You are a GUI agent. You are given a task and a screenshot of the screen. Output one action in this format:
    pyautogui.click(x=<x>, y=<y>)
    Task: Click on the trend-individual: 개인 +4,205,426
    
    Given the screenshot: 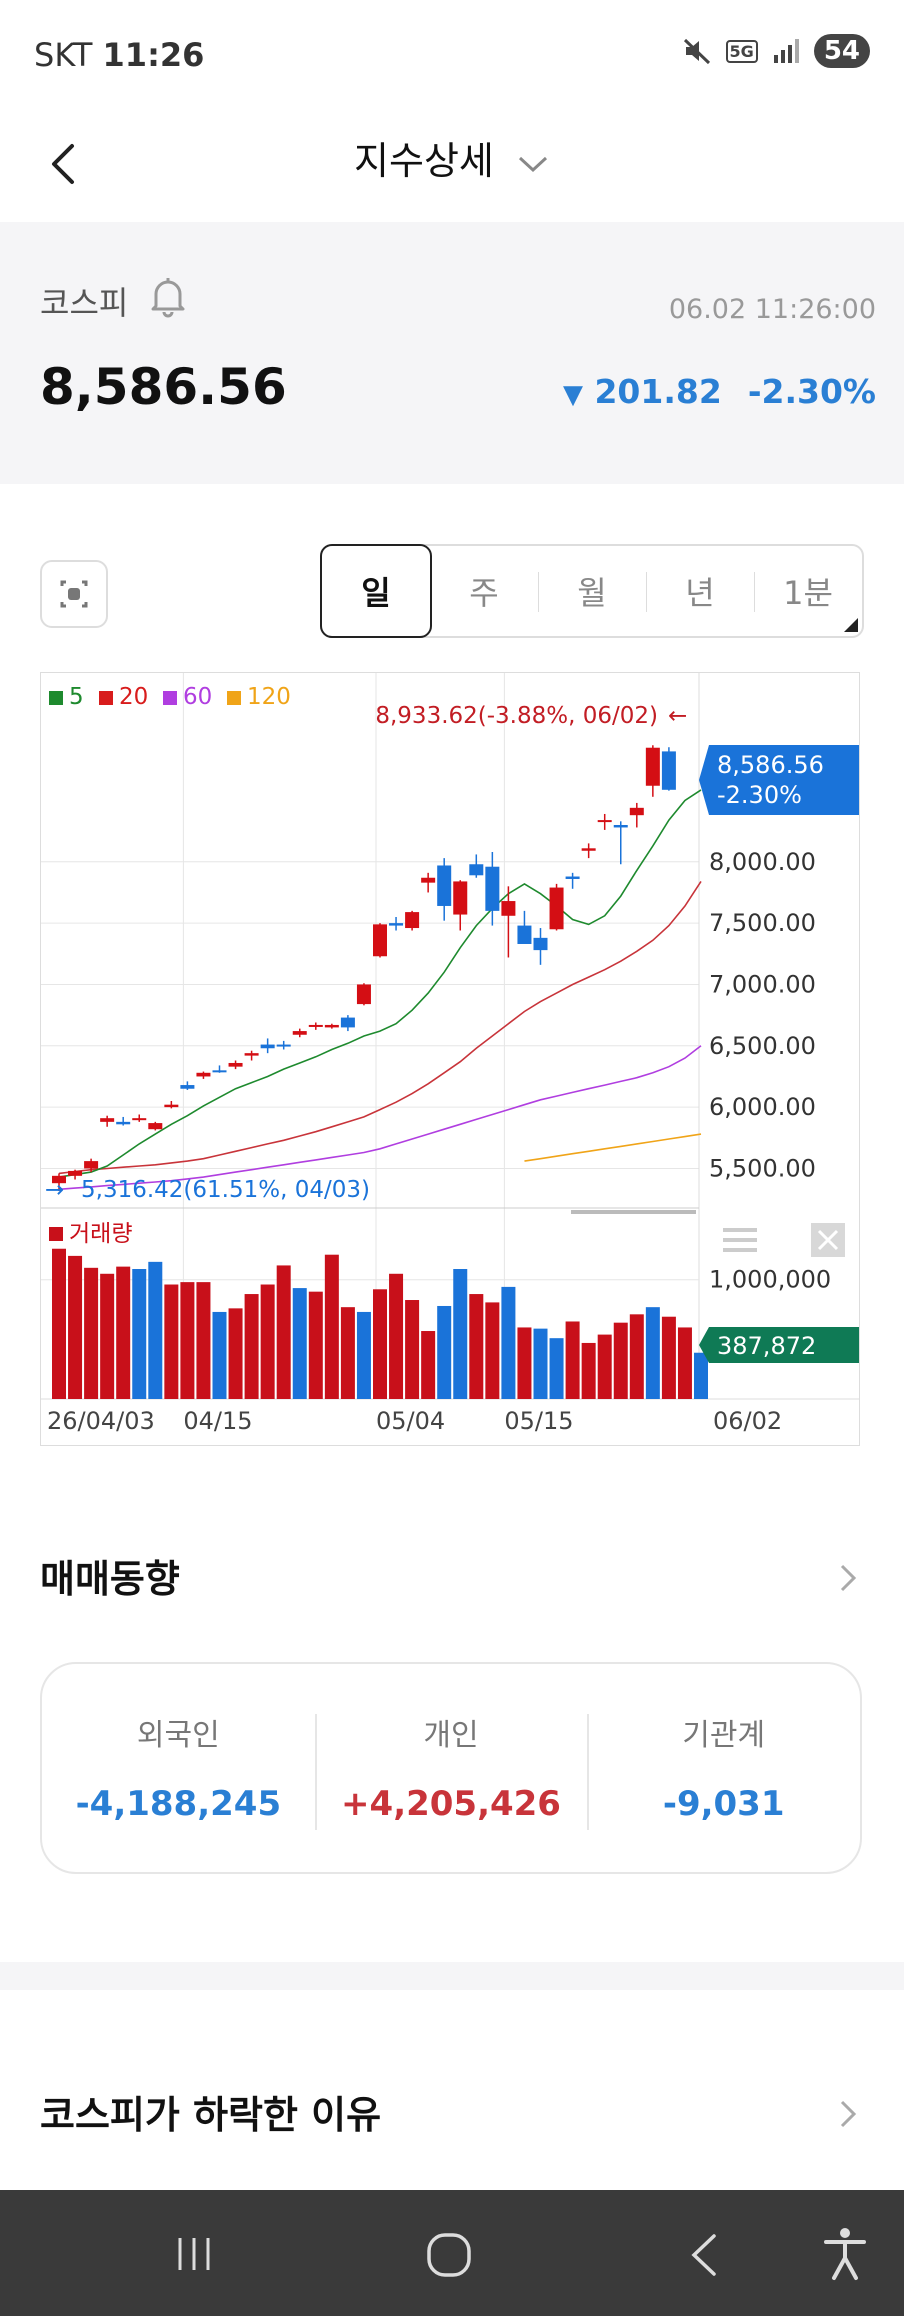 What is the action you would take?
    pyautogui.click(x=451, y=1768)
    